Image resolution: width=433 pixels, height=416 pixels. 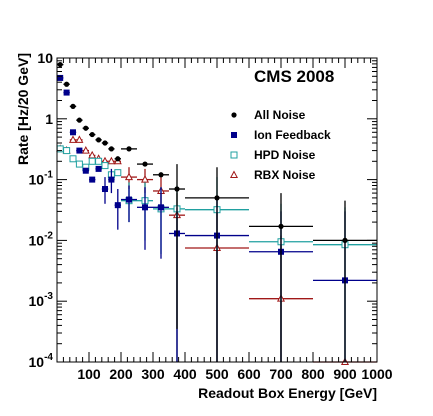 What do you see at coordinates (280, 145) in the screenshot?
I see `legend: All Noise Ion Feedback HPD Noise RBX Noise` at bounding box center [280, 145].